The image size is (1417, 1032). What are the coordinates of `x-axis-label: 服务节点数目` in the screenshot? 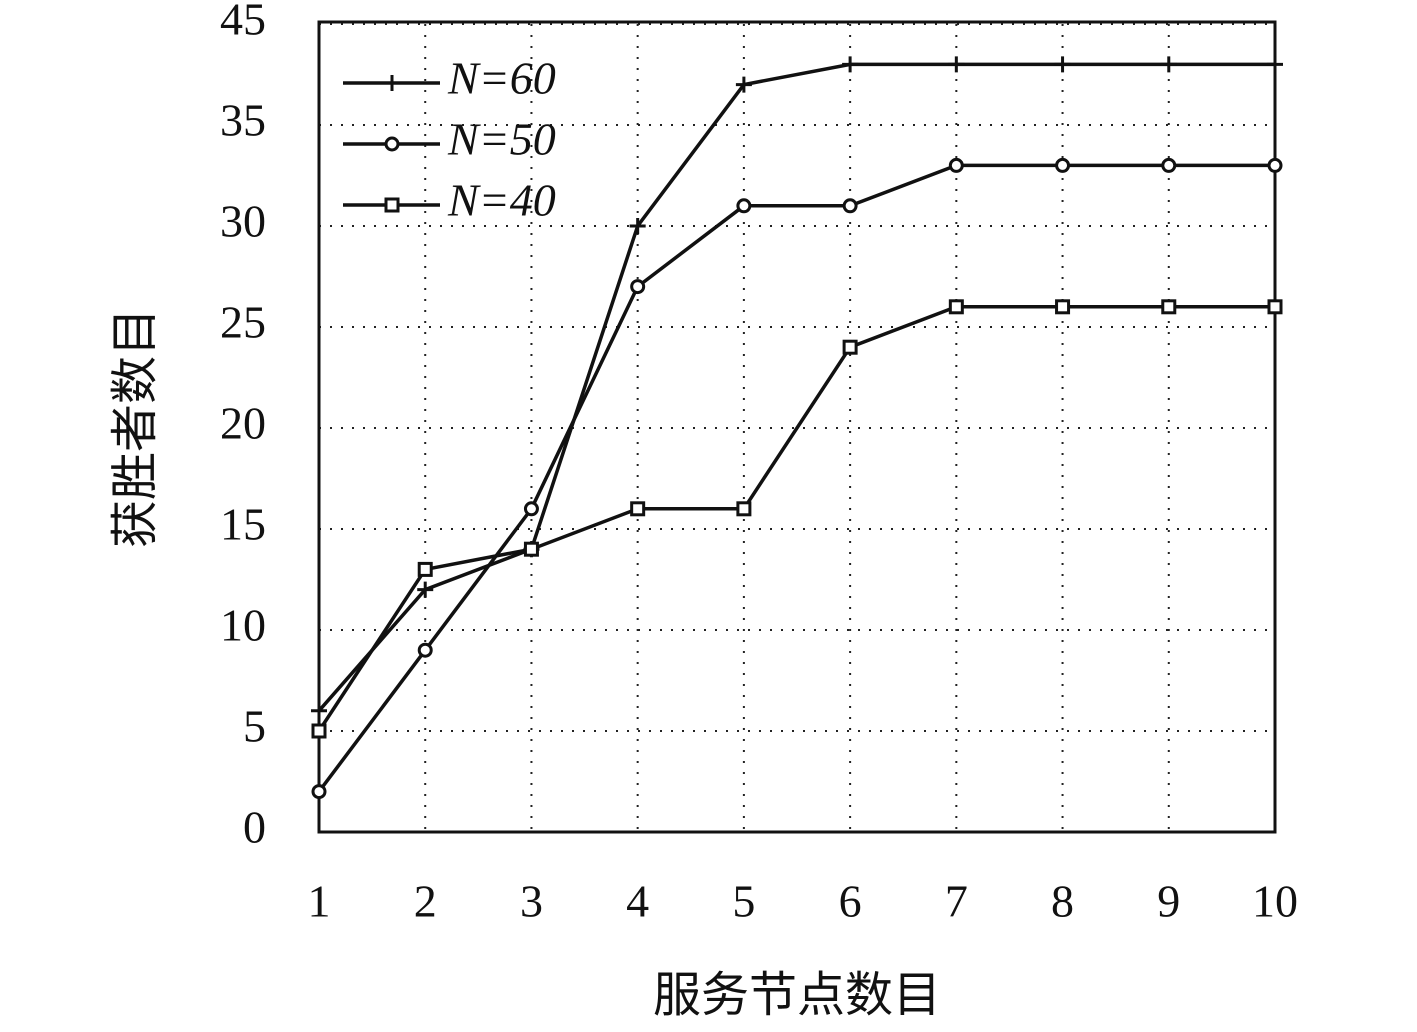 It's located at (797, 995).